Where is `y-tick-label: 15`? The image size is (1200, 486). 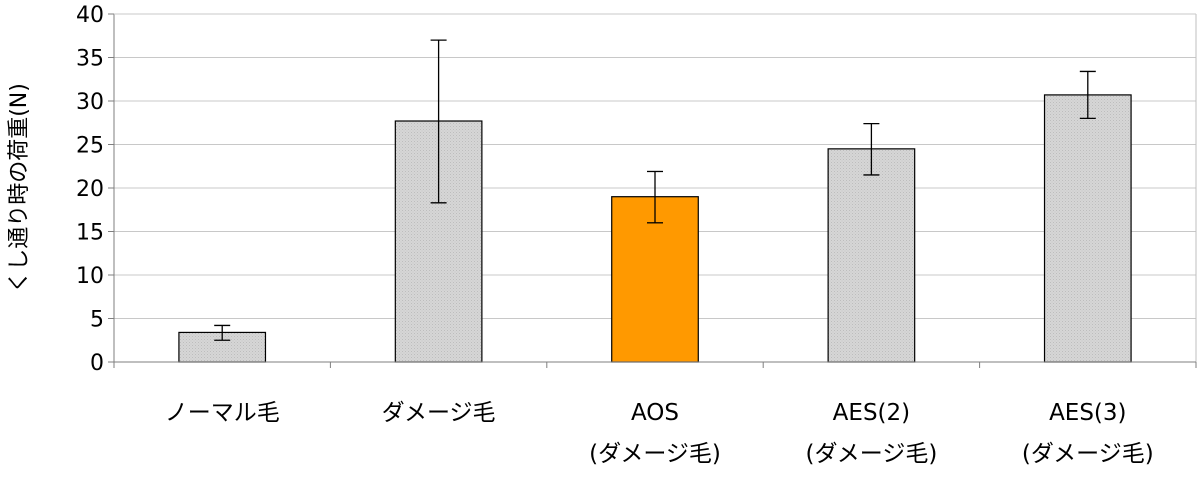
y-tick-label: 15 is located at coordinates (90, 233).